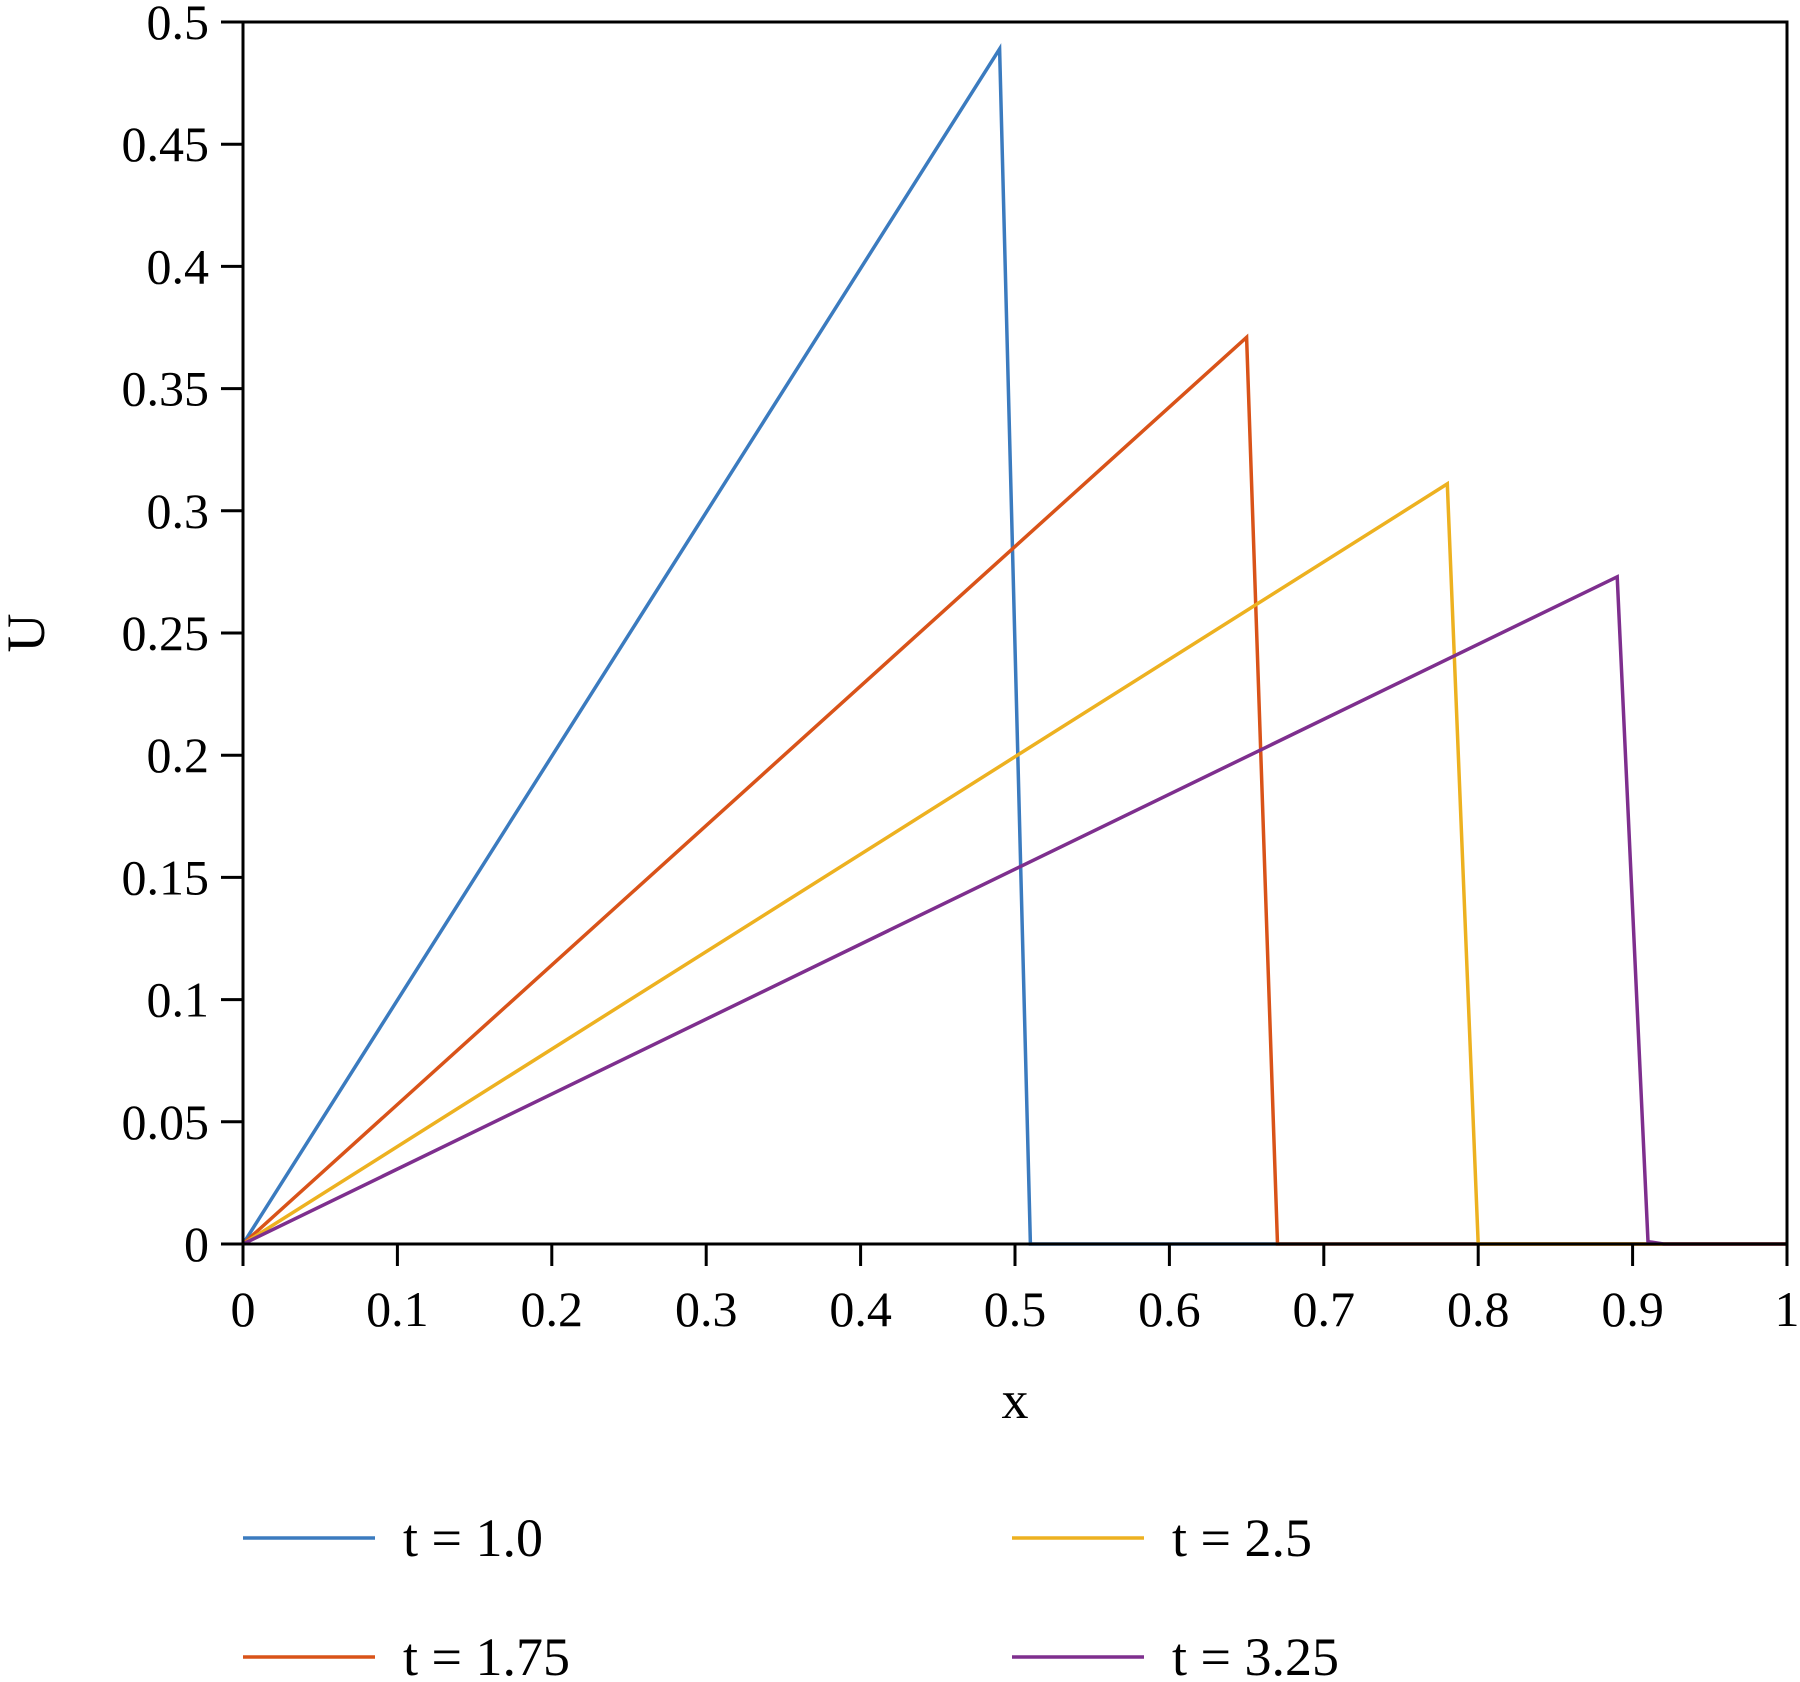 The height and width of the screenshot is (1682, 1800). Describe the element at coordinates (1242, 1538) in the screenshot. I see `legend-label-3: t = 2.5` at that location.